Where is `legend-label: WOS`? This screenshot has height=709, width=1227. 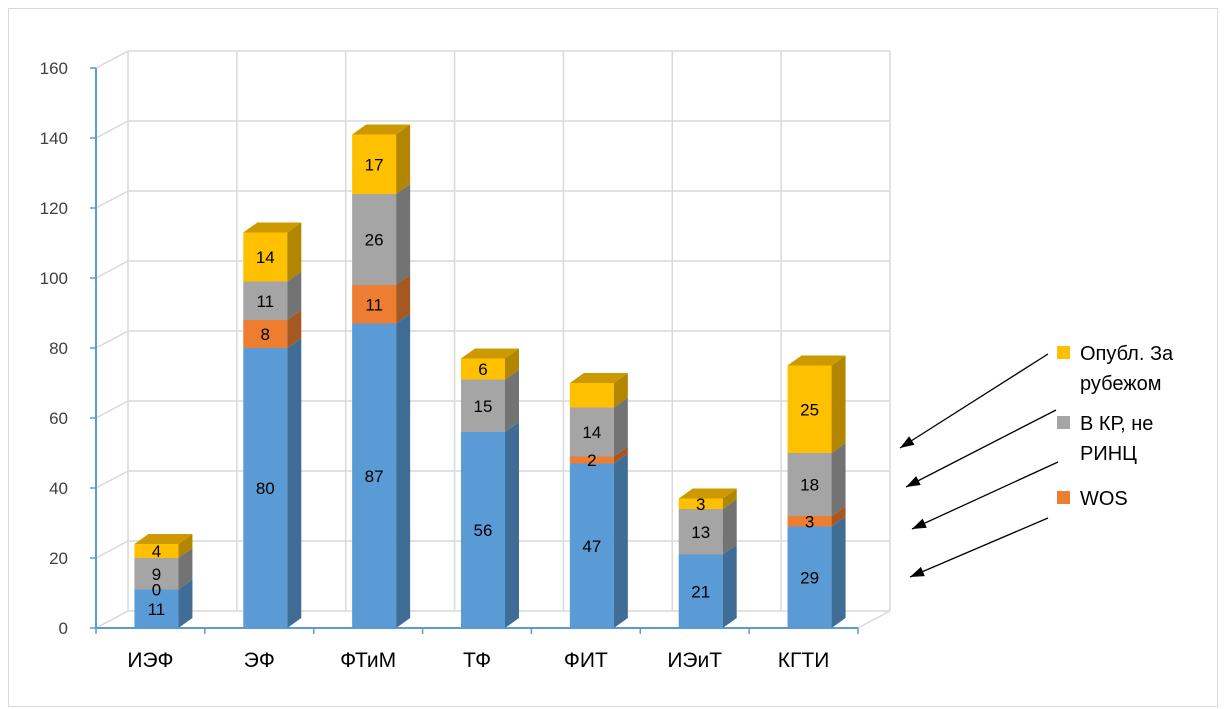 legend-label: WOS is located at coordinates (1104, 499).